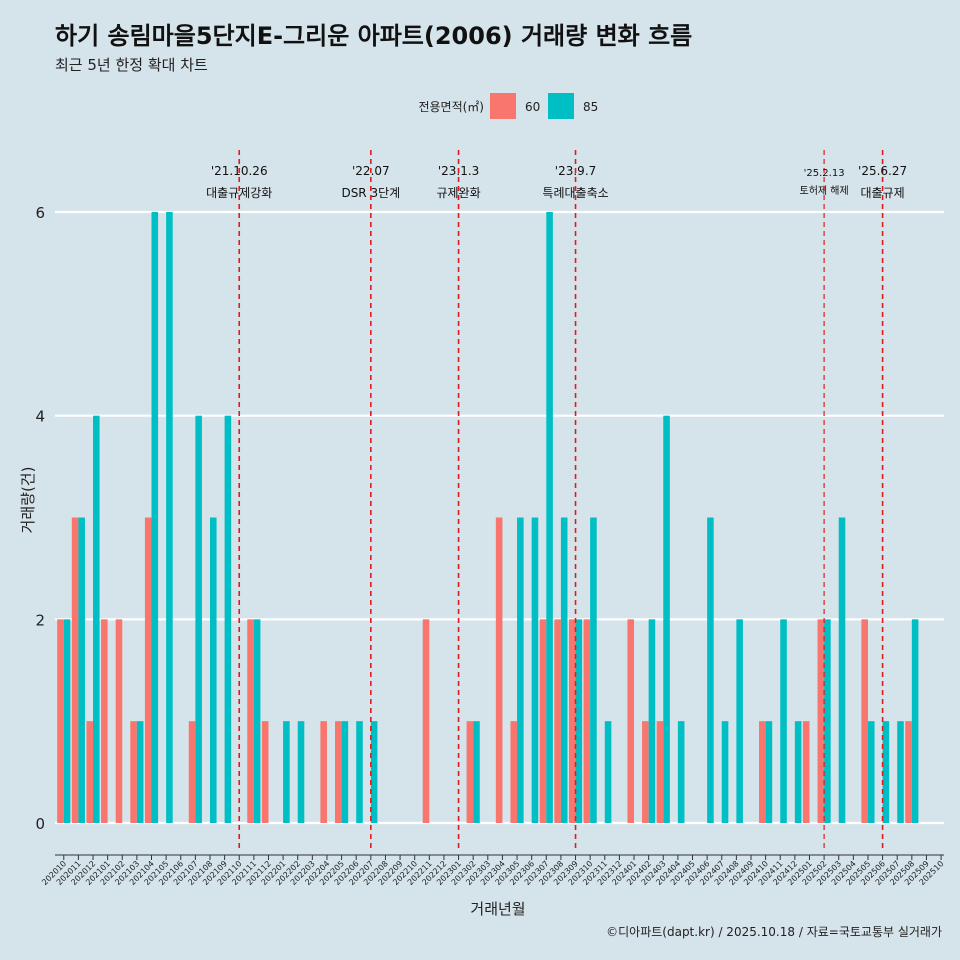  I want to click on event-label-1: DSR 3단계, so click(370, 193).